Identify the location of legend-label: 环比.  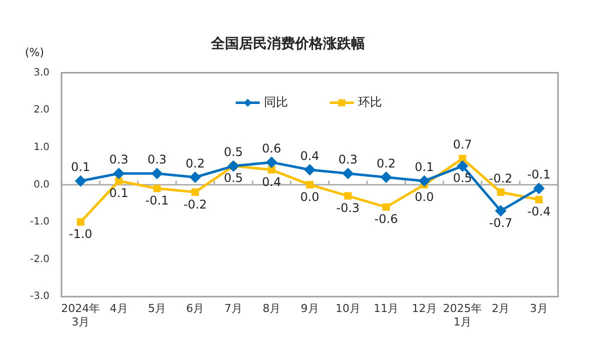
(370, 101).